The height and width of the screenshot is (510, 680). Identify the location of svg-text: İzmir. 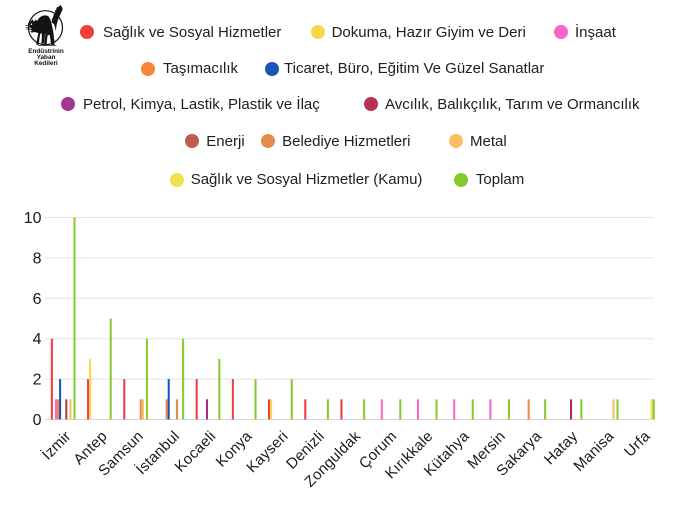
(56, 445).